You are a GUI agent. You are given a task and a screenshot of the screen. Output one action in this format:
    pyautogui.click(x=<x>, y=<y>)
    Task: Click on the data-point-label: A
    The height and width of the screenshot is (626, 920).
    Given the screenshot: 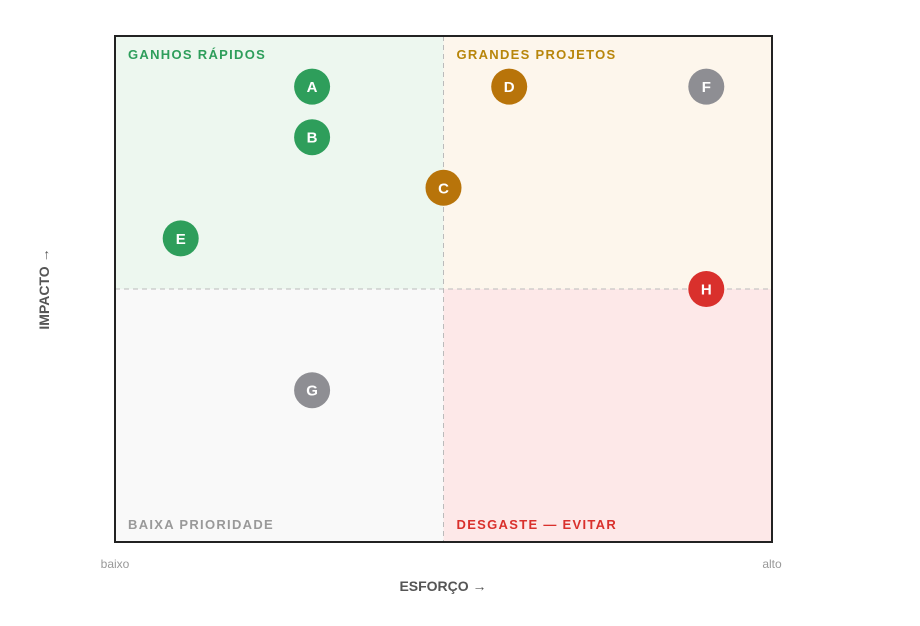 What is the action you would take?
    pyautogui.click(x=312, y=87)
    